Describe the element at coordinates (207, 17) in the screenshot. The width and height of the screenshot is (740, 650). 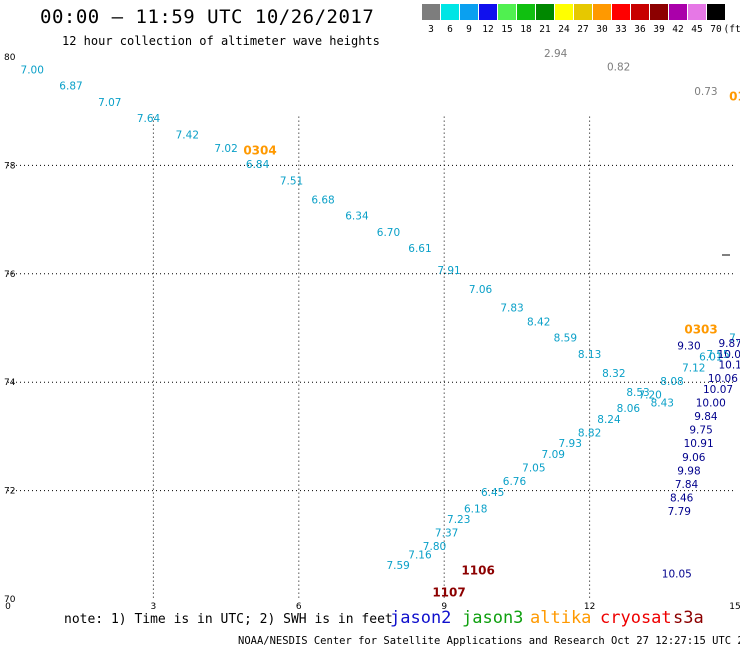
I see `chart-title: 00:00 – 11:59 UTC 10/26/2017` at that location.